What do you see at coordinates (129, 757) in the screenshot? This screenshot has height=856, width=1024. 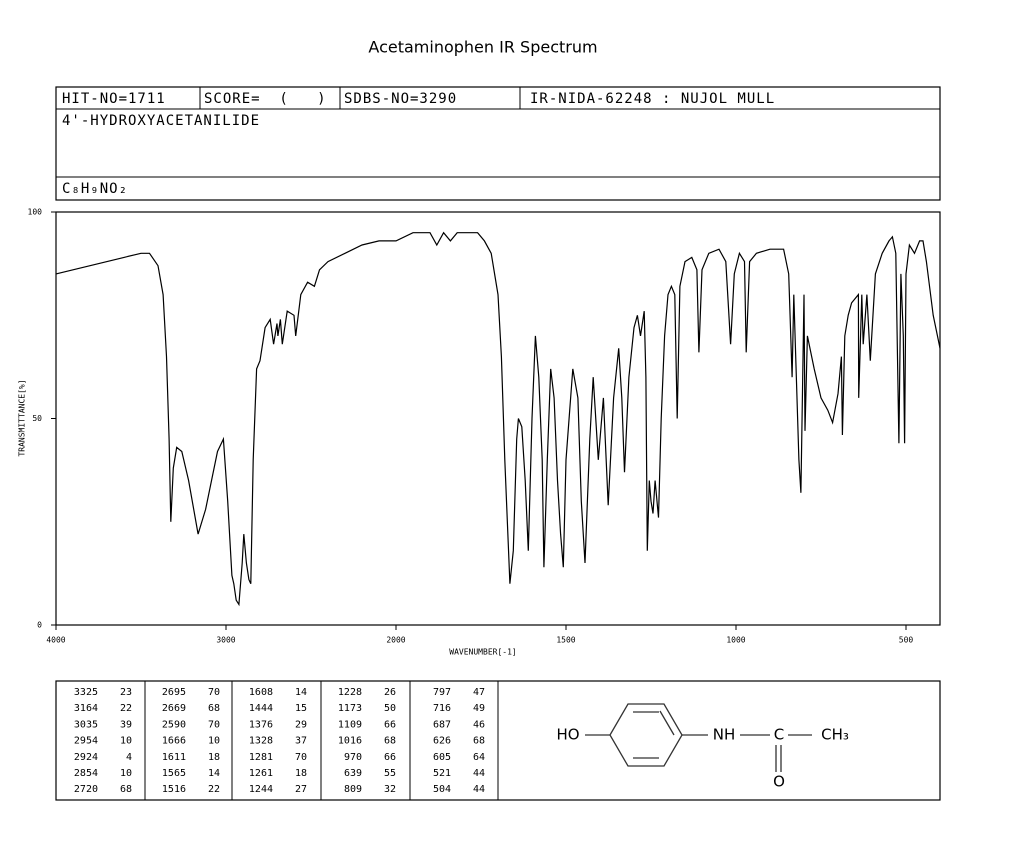 I see `peak-transmittance: 4` at bounding box center [129, 757].